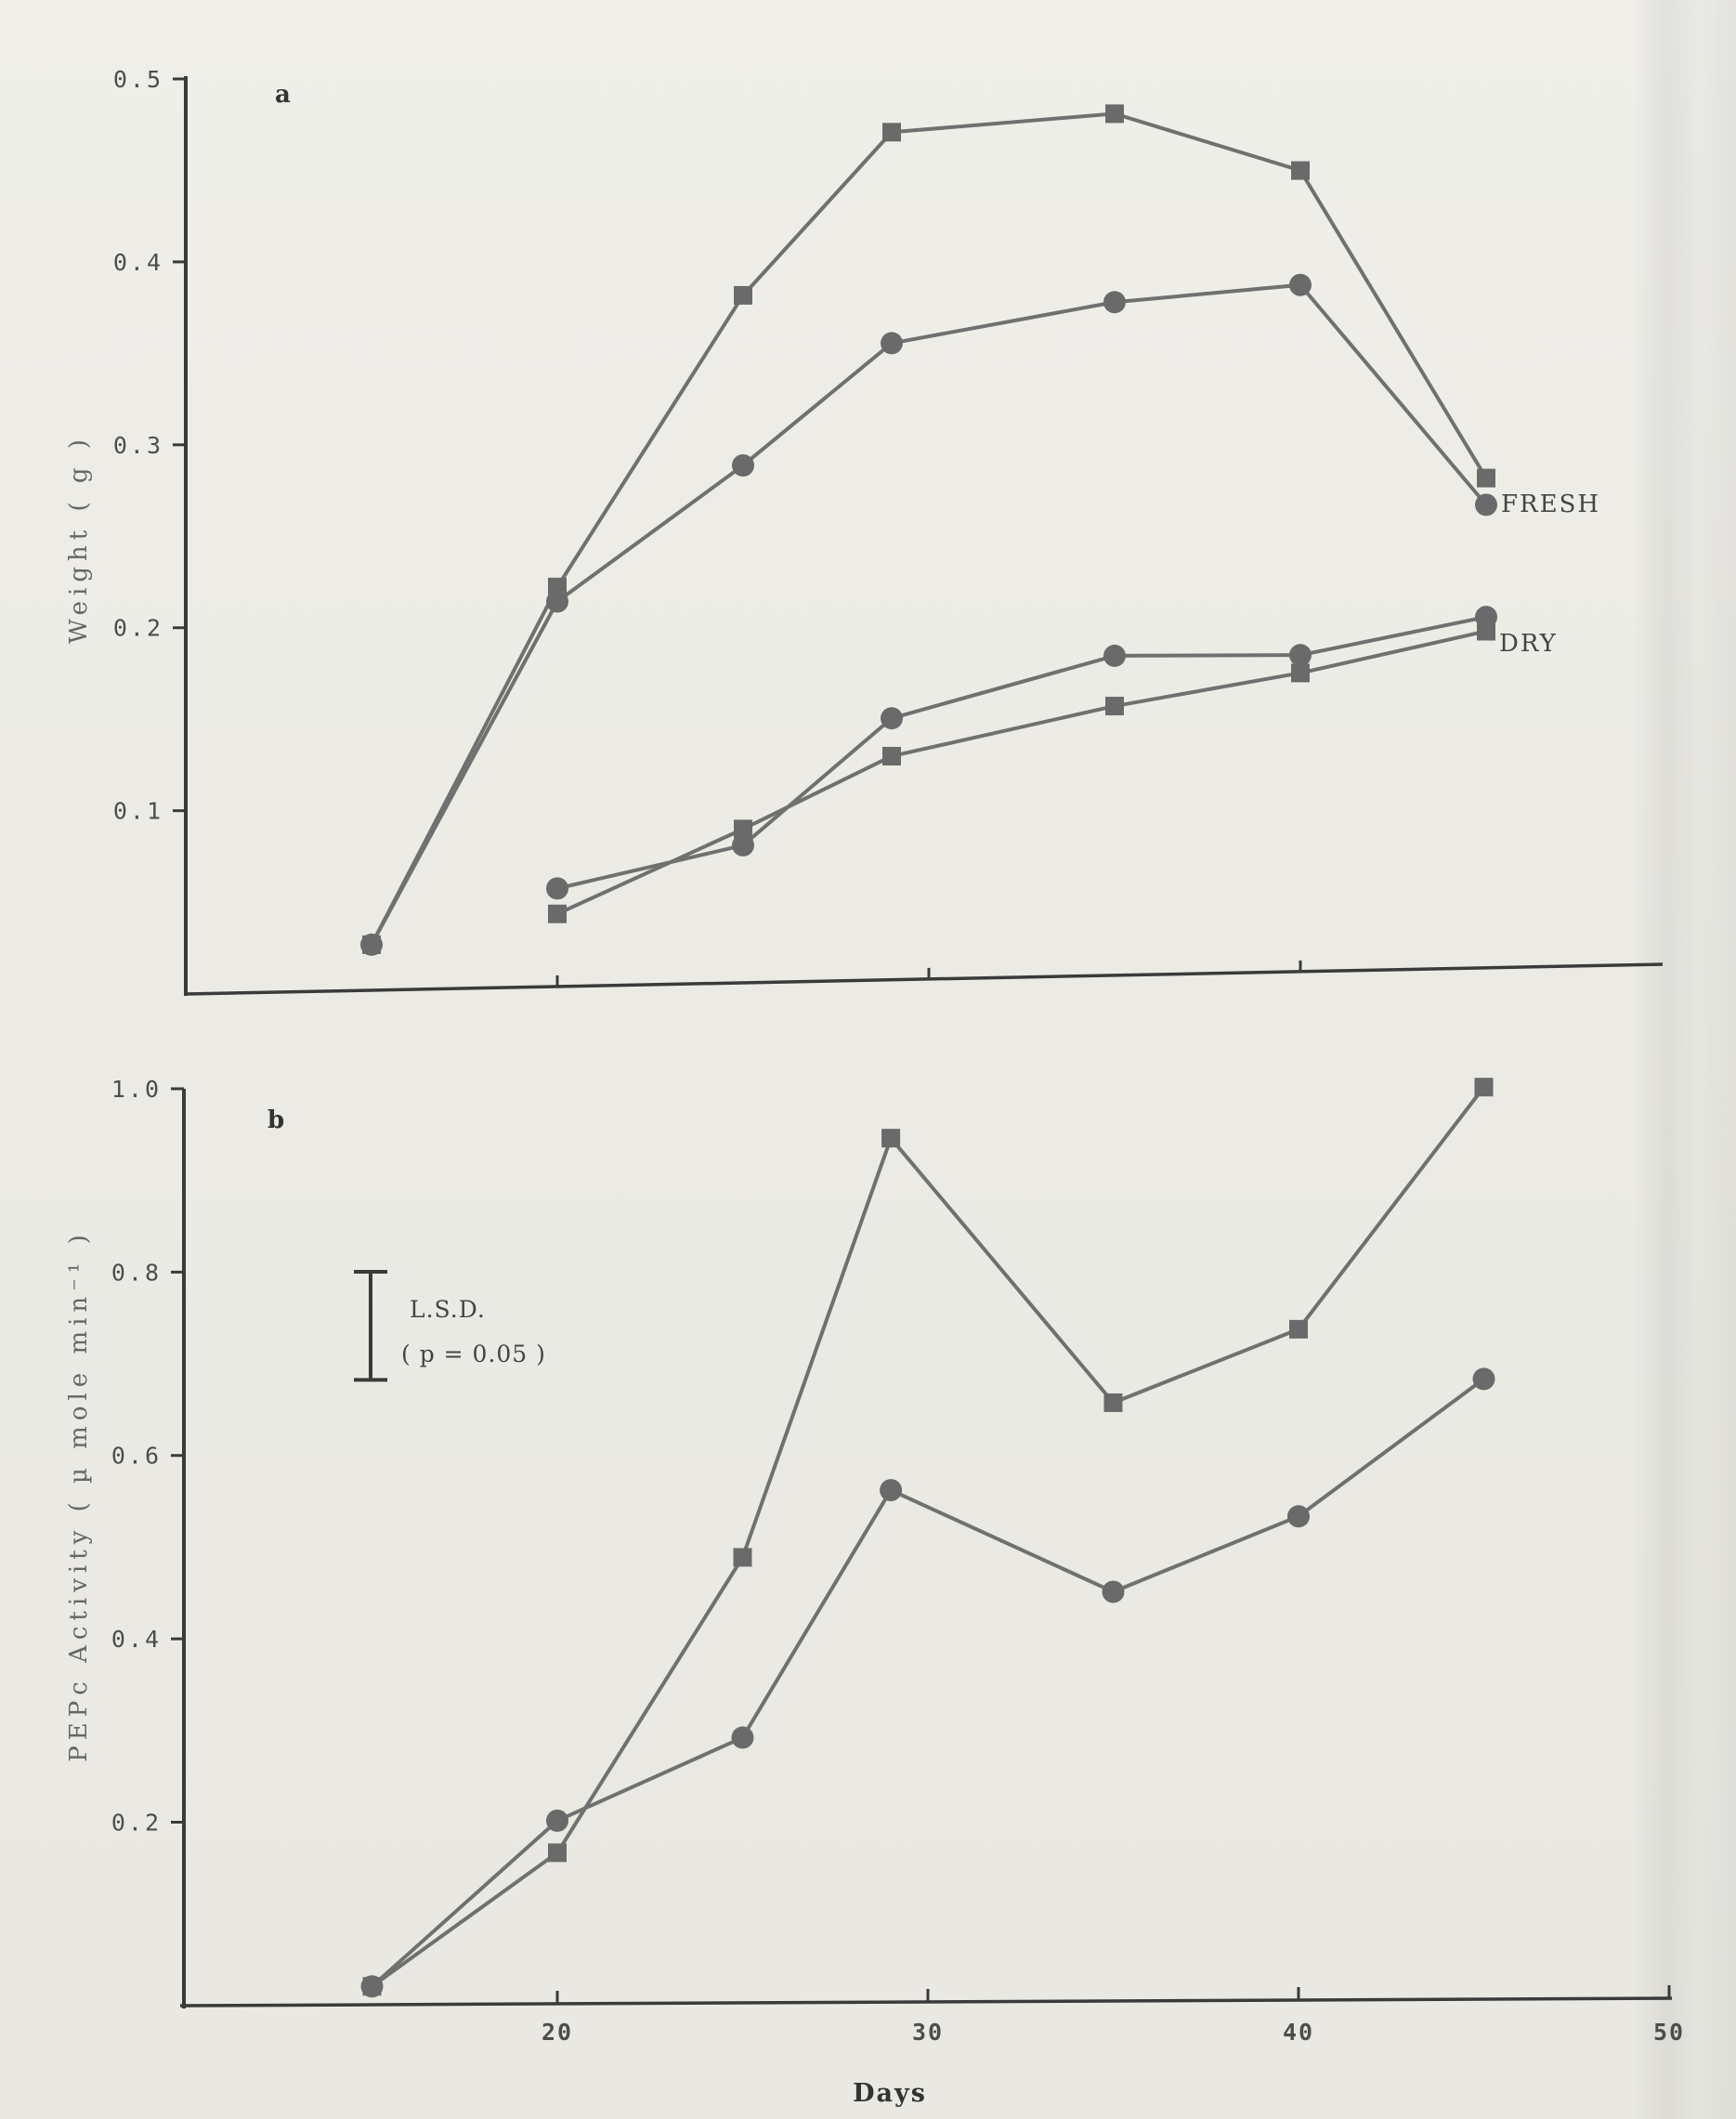 Image resolution: width=1736 pixels, height=2119 pixels. I want to click on dry-annotation: DRY, so click(1528, 644).